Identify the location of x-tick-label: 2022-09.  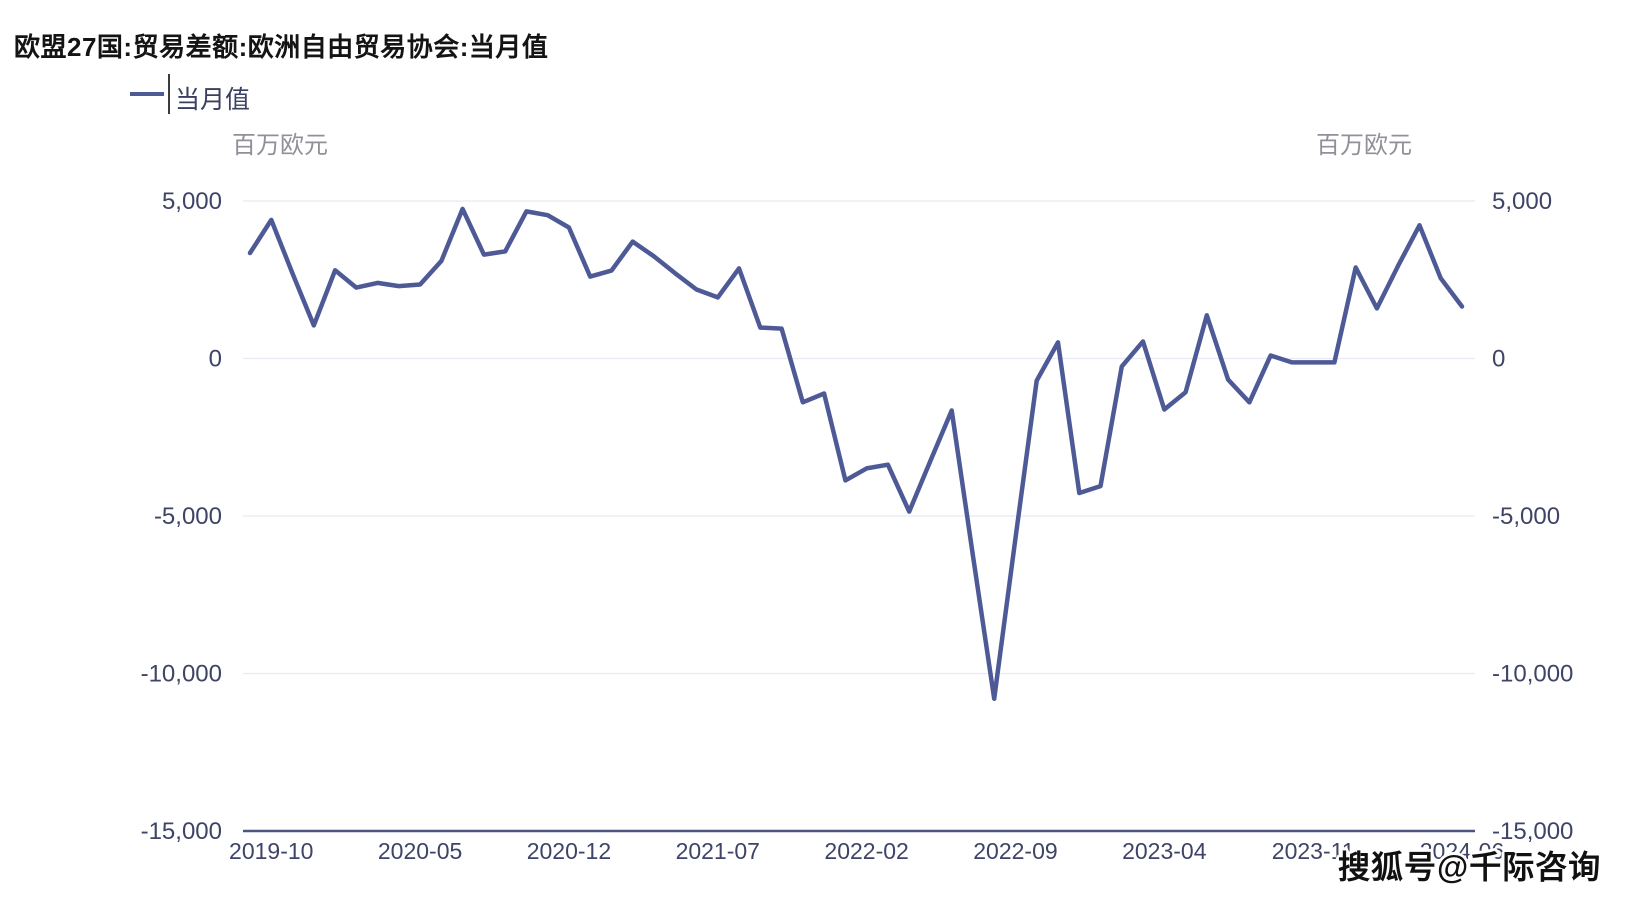
(1015, 851).